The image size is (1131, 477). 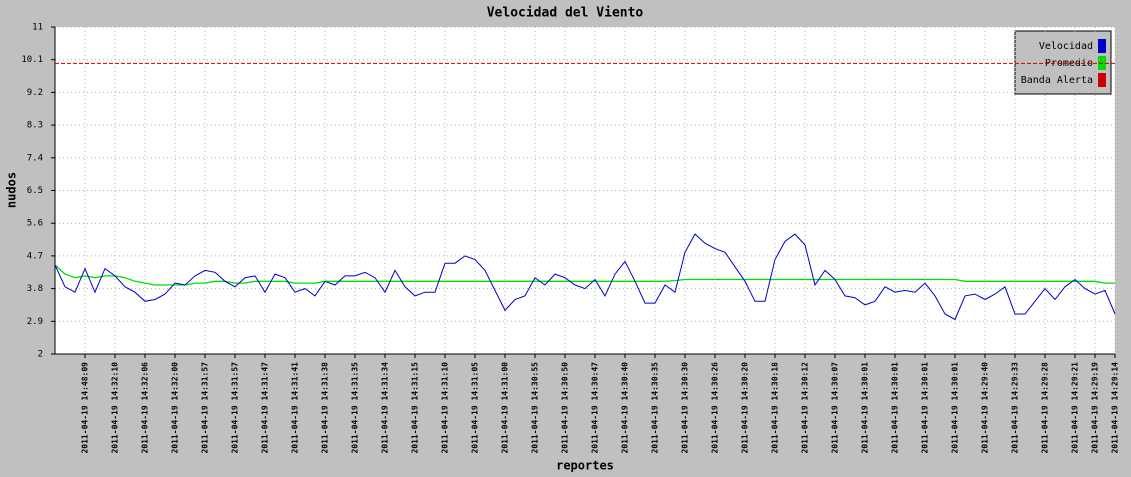 What do you see at coordinates (115, 408) in the screenshot?
I see `x-tick-label: 2011-04-19 14:32:10` at bounding box center [115, 408].